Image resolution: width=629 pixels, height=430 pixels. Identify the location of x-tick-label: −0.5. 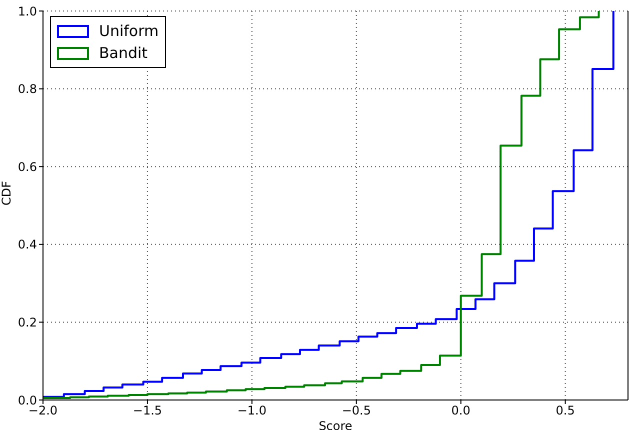
(356, 411).